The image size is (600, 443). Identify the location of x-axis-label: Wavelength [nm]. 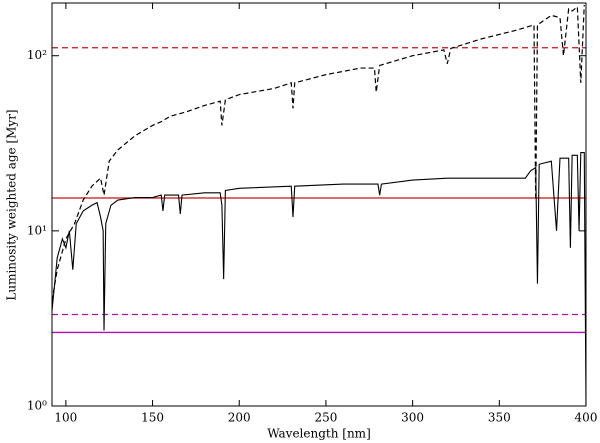
(319, 434).